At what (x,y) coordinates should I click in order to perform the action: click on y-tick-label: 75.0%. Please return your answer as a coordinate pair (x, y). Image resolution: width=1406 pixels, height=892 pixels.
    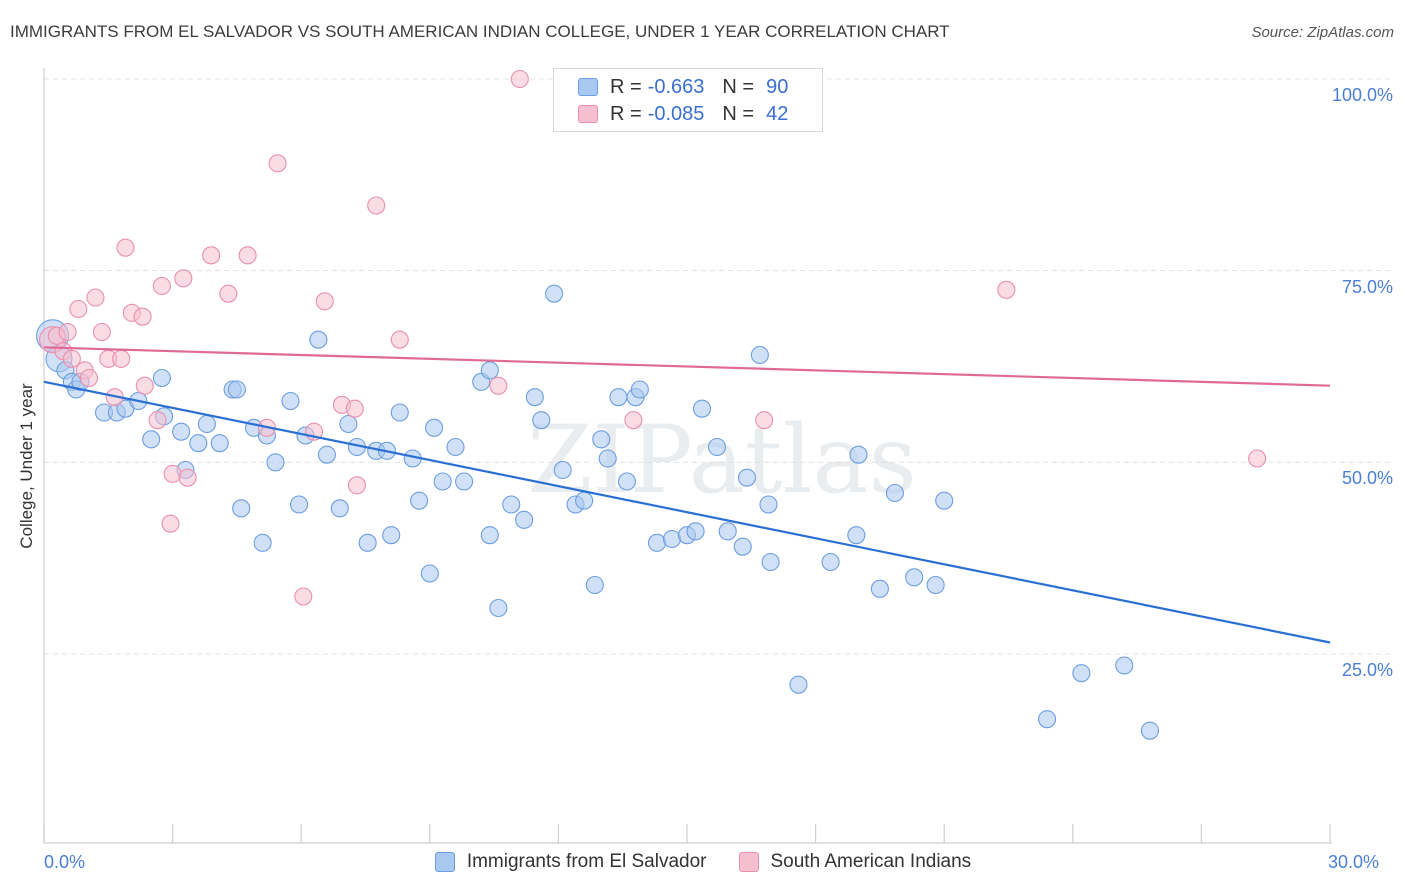
    Looking at the image, I should click on (1367, 286).